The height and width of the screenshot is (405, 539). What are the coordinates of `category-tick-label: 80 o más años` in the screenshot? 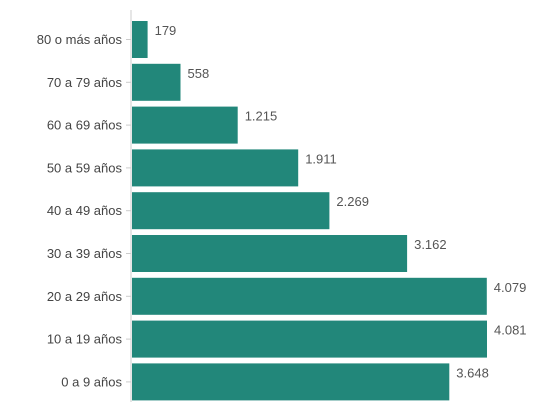 It's located at (80, 39).